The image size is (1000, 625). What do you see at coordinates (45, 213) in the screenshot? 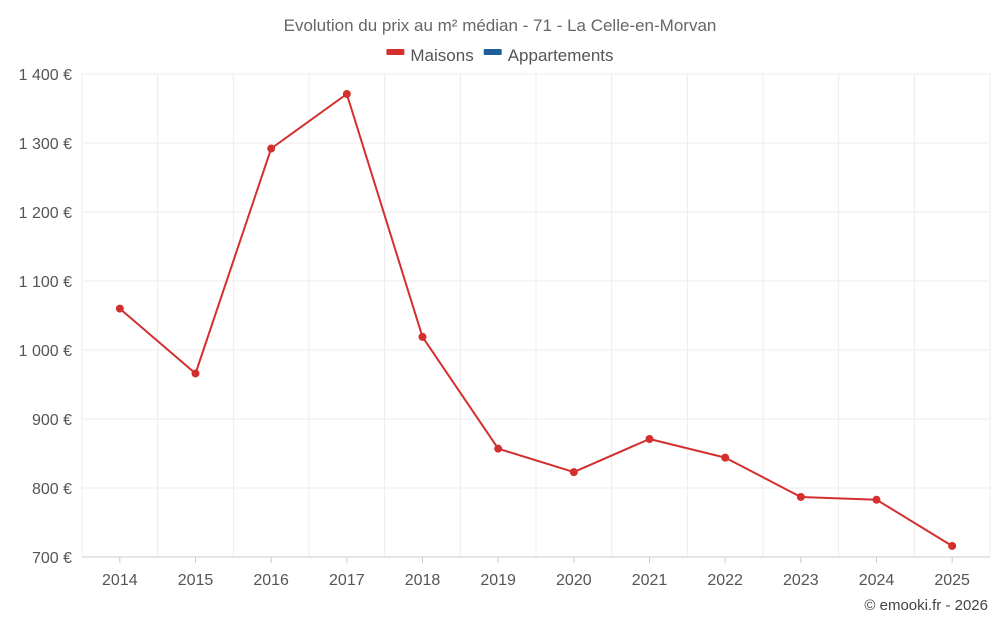
I see `y-tick-label: 1 200 €` at bounding box center [45, 213].